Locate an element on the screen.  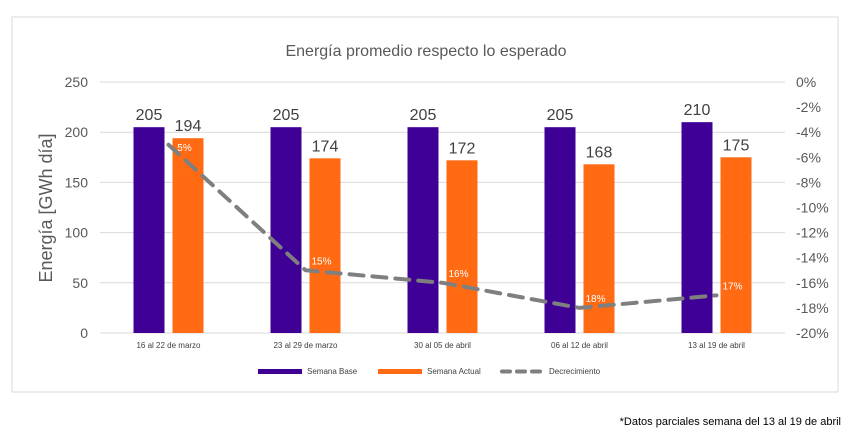
y2-tick-label: -14% is located at coordinates (812, 258).